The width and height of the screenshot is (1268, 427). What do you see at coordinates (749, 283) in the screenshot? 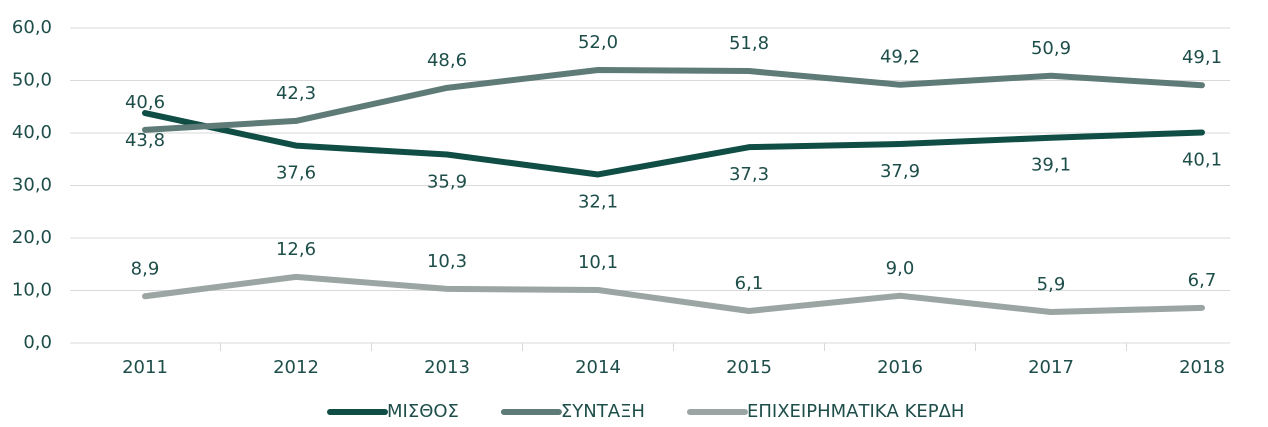
I see `data-label: 6,1` at bounding box center [749, 283].